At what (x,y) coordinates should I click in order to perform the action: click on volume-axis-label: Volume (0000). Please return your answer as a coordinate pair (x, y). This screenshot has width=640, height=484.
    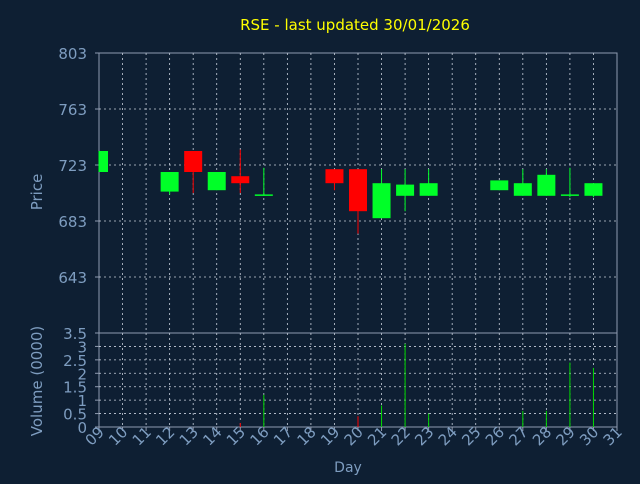
    Looking at the image, I should click on (37, 381).